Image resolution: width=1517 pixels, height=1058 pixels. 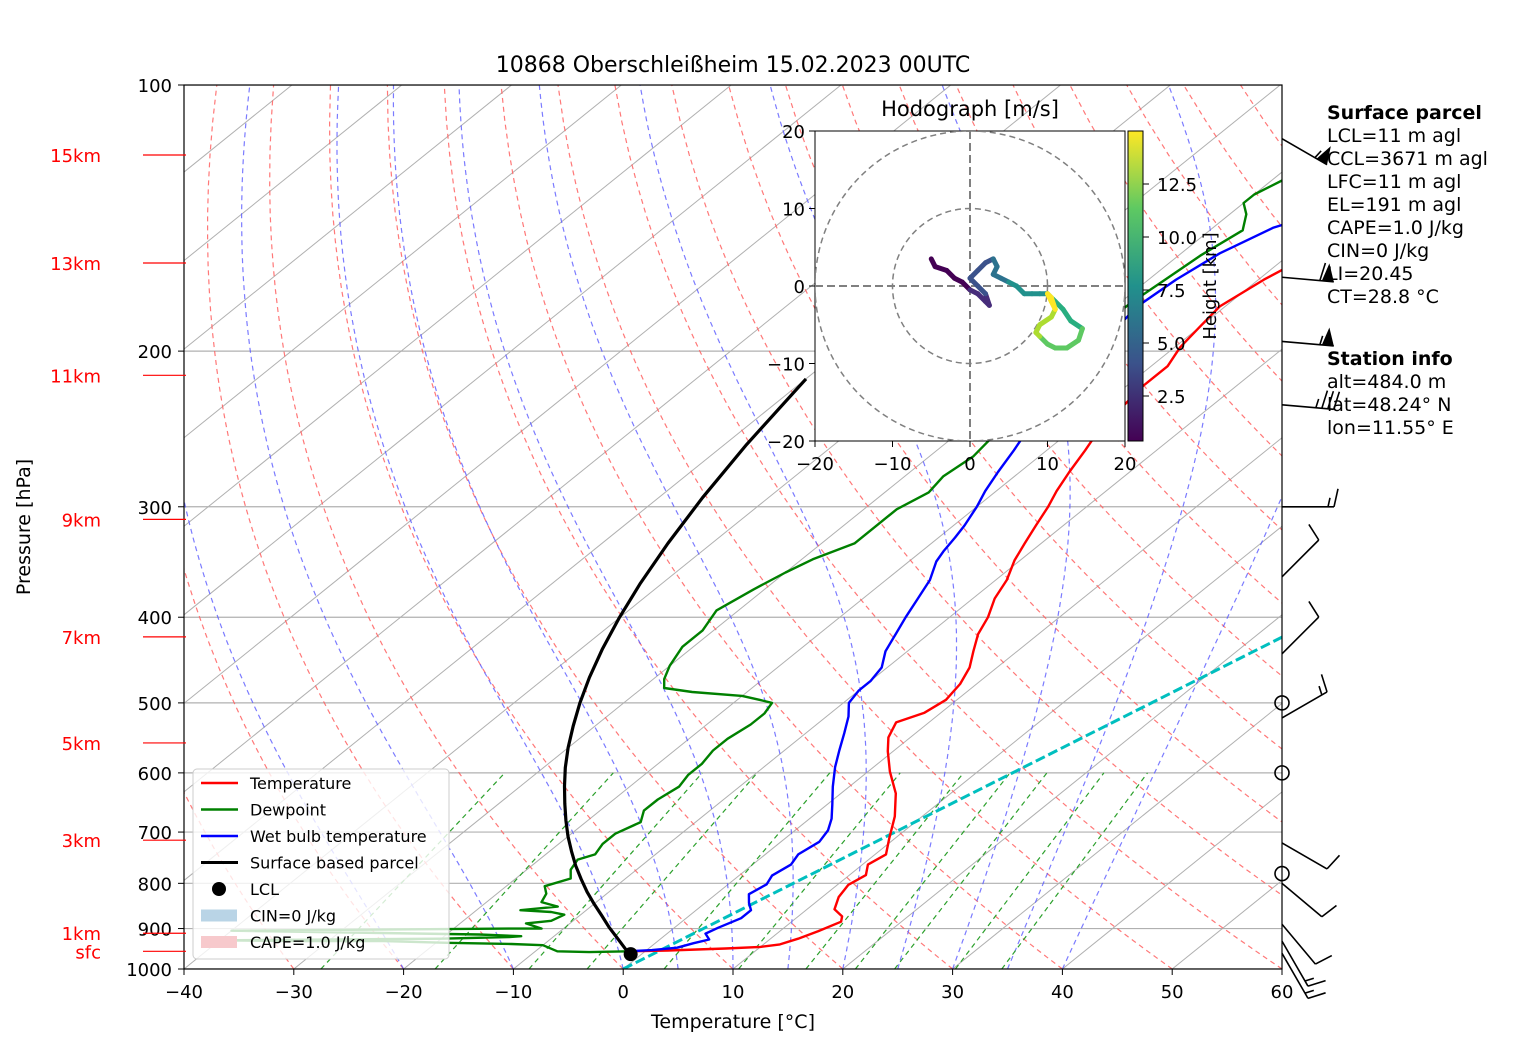 I want to click on y-tick-label: 100, so click(x=155, y=86).